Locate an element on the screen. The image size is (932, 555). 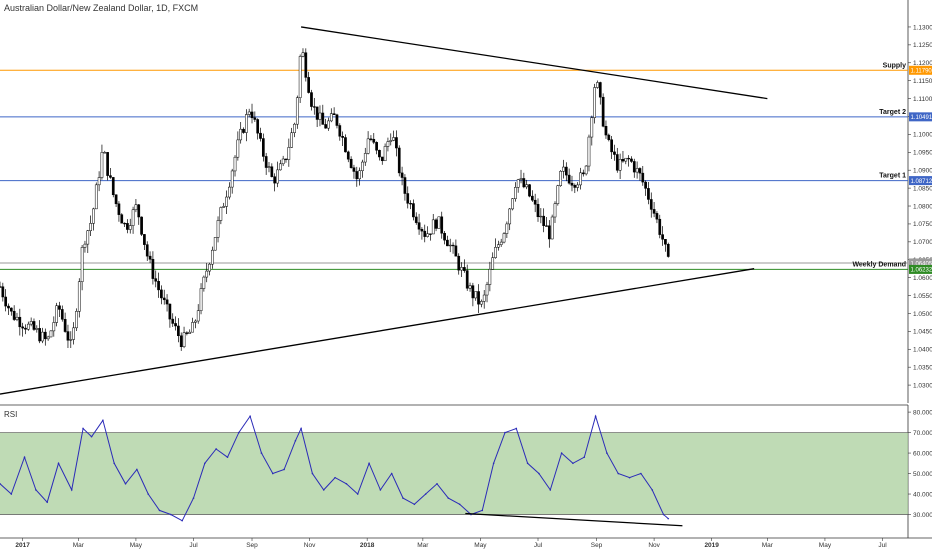
rsi-tick-label: 30.0000 is located at coordinates (922, 515).